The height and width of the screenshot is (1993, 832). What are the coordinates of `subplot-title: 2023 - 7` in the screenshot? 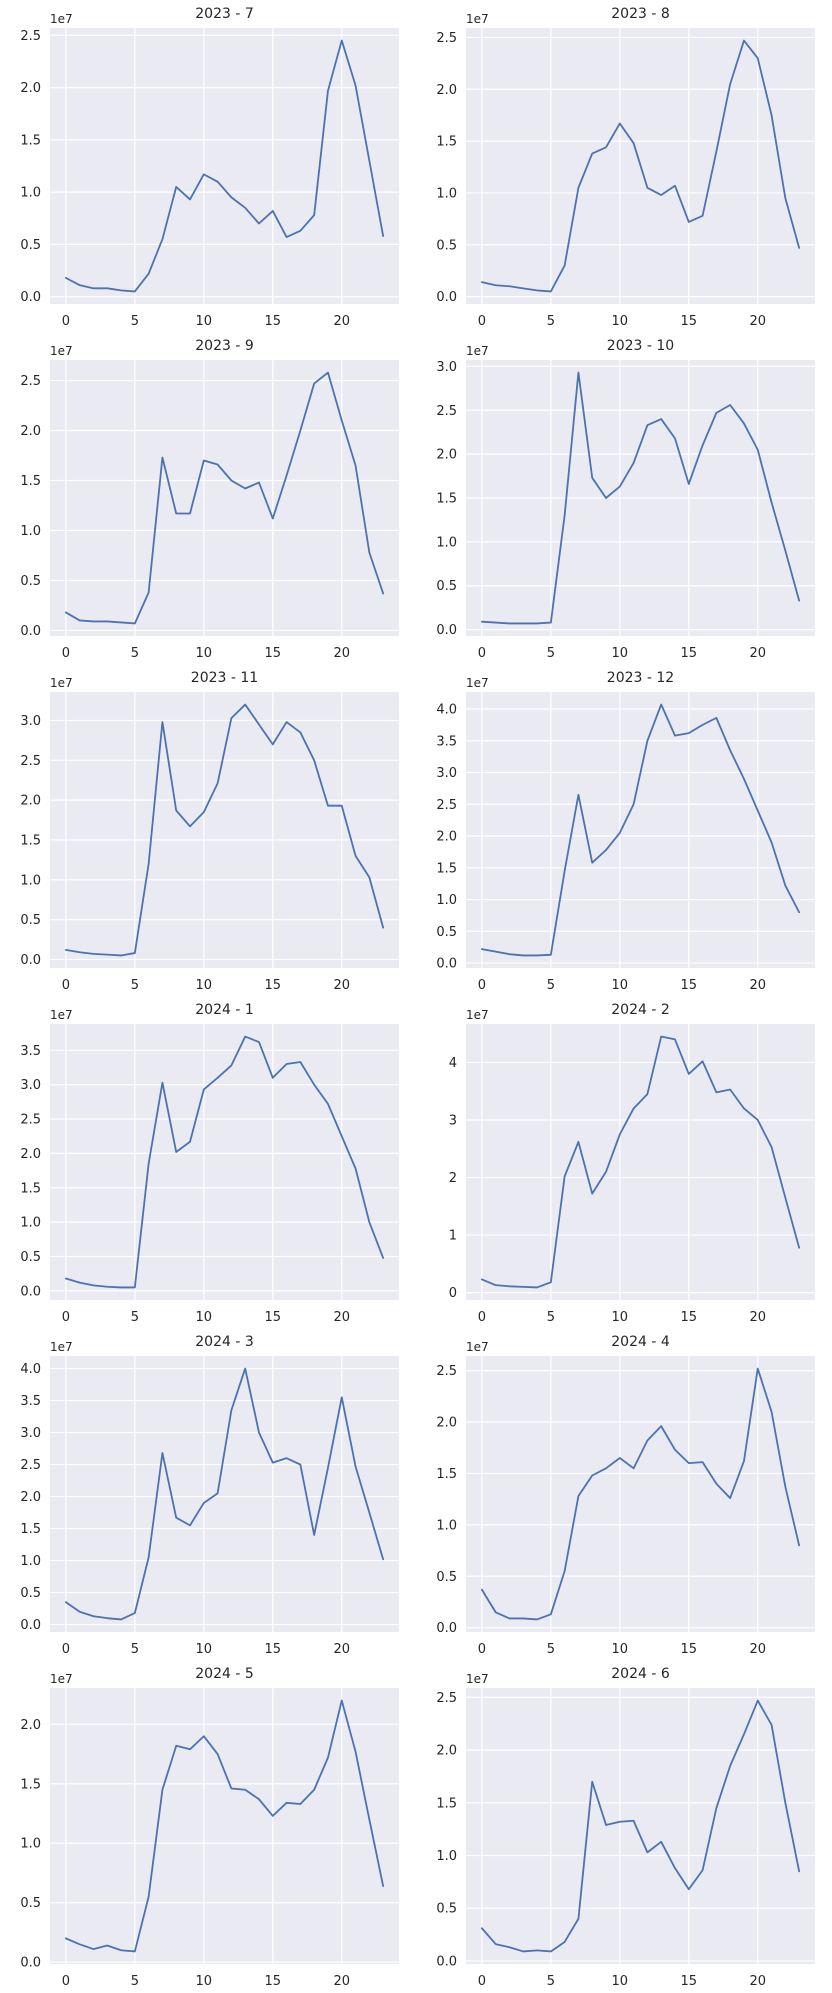 It's located at (224, 14).